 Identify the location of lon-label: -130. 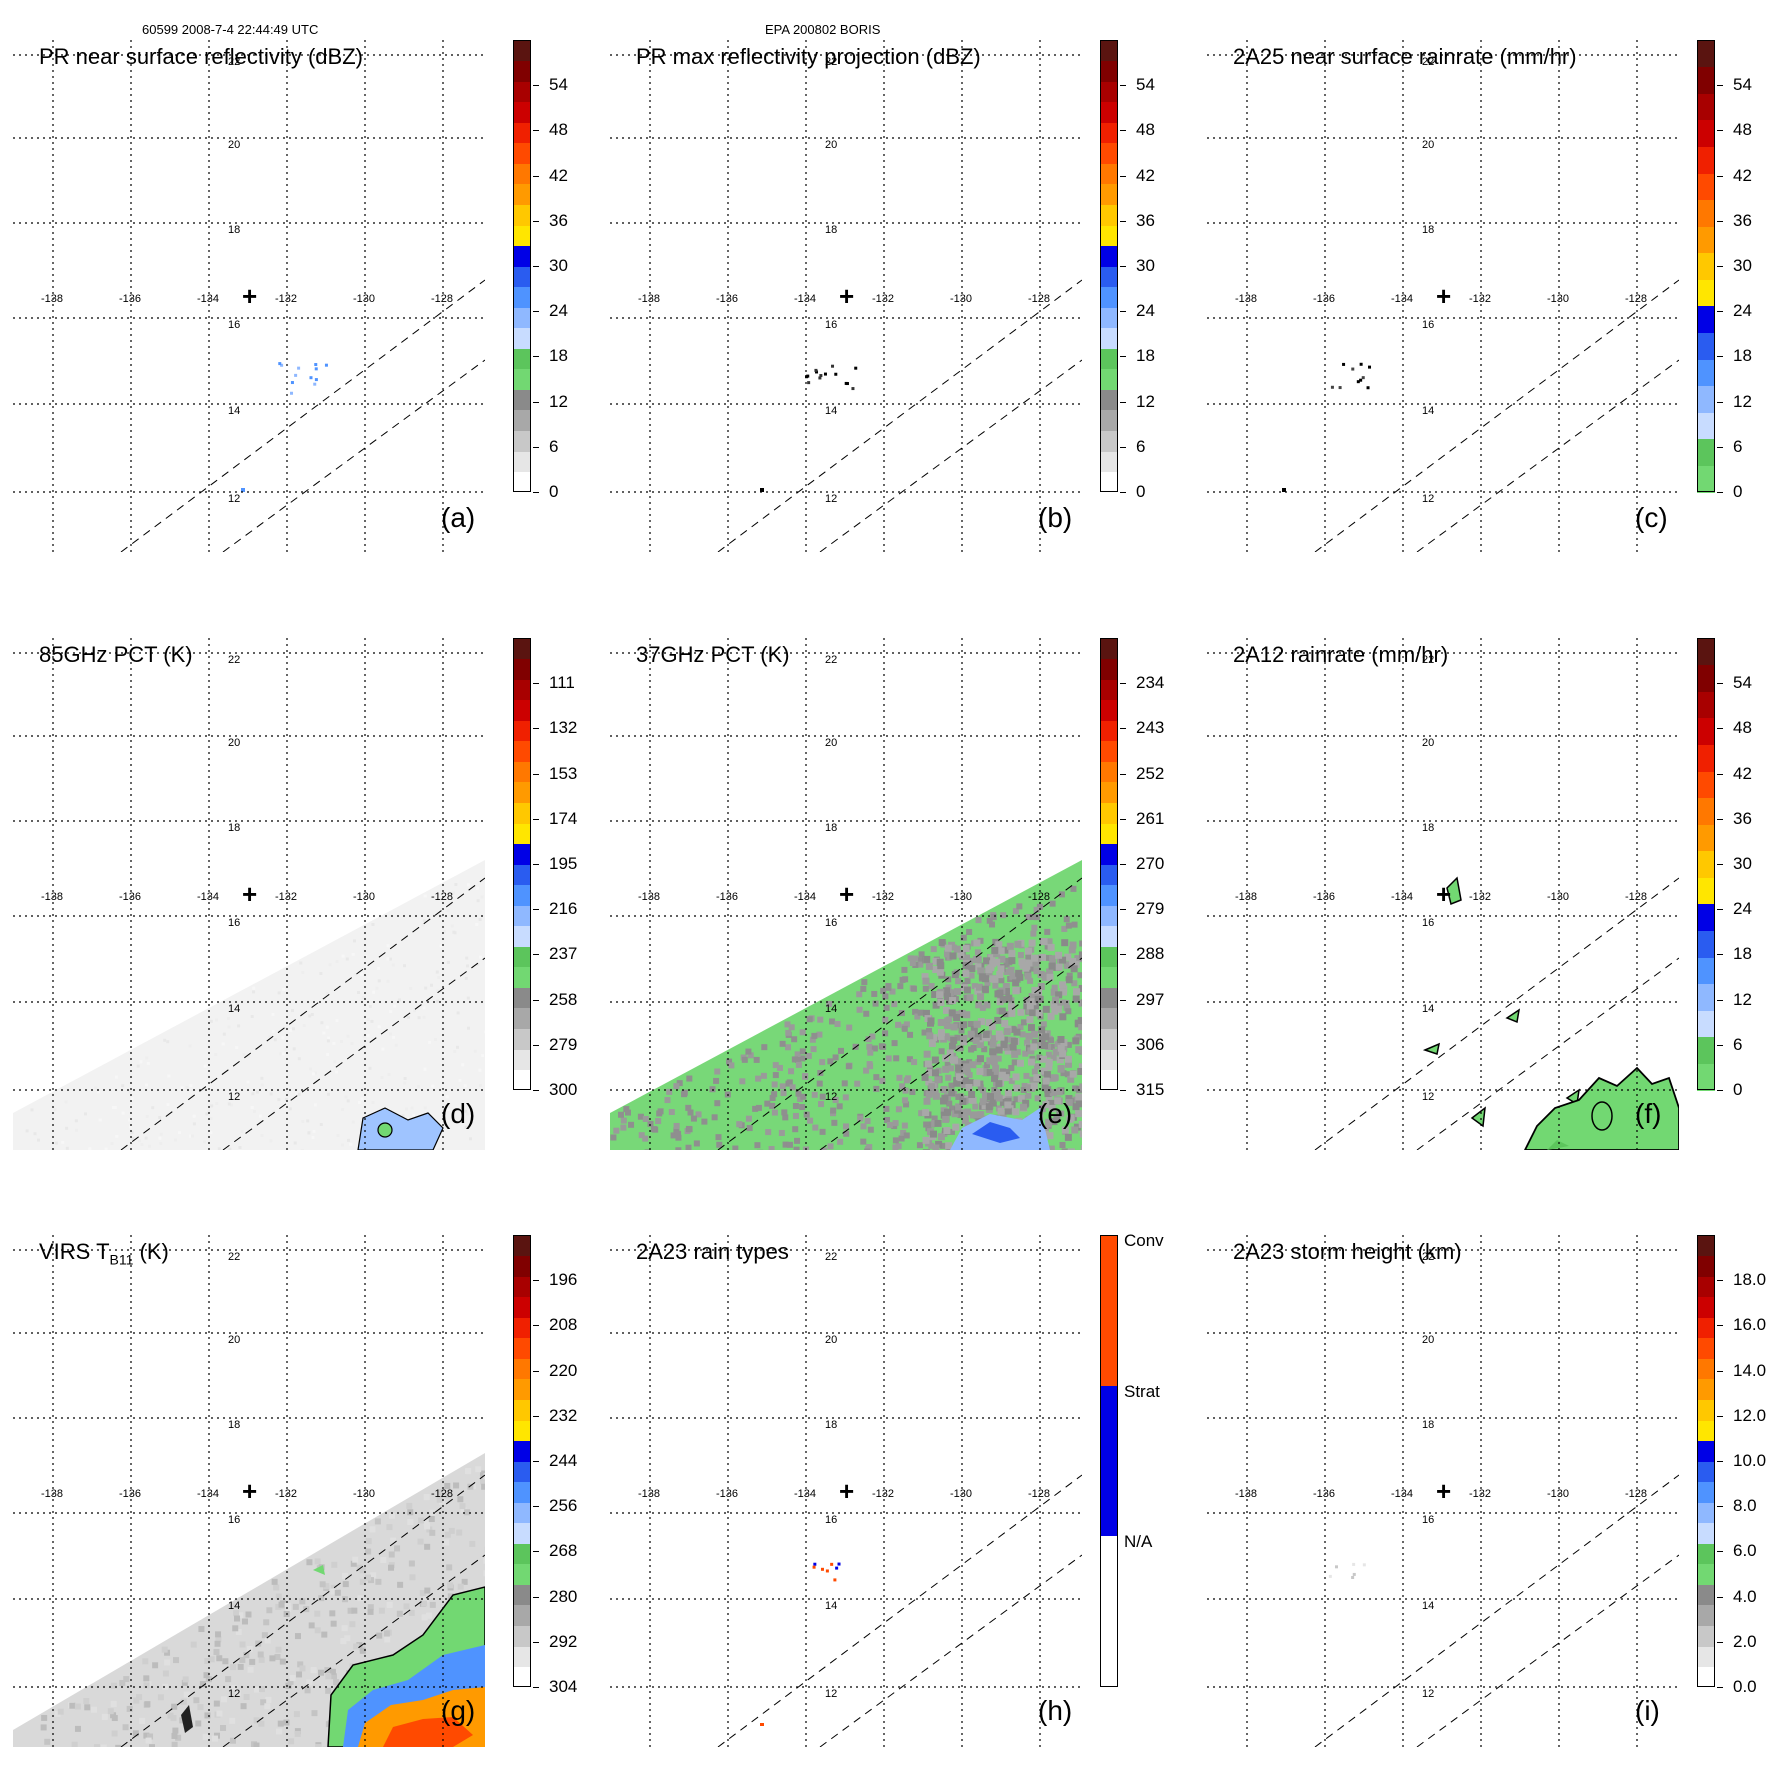
(364, 299).